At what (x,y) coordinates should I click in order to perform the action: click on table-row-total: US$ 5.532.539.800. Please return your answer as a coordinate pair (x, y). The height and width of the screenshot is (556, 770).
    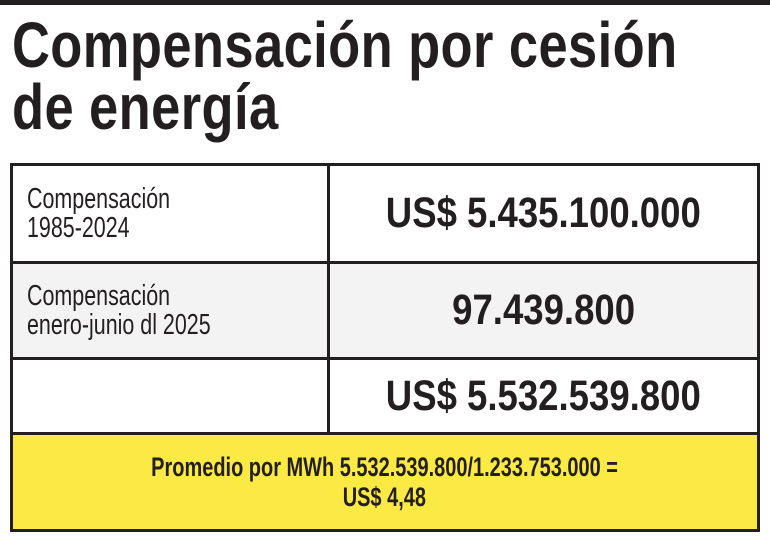
    Looking at the image, I should click on (385, 396).